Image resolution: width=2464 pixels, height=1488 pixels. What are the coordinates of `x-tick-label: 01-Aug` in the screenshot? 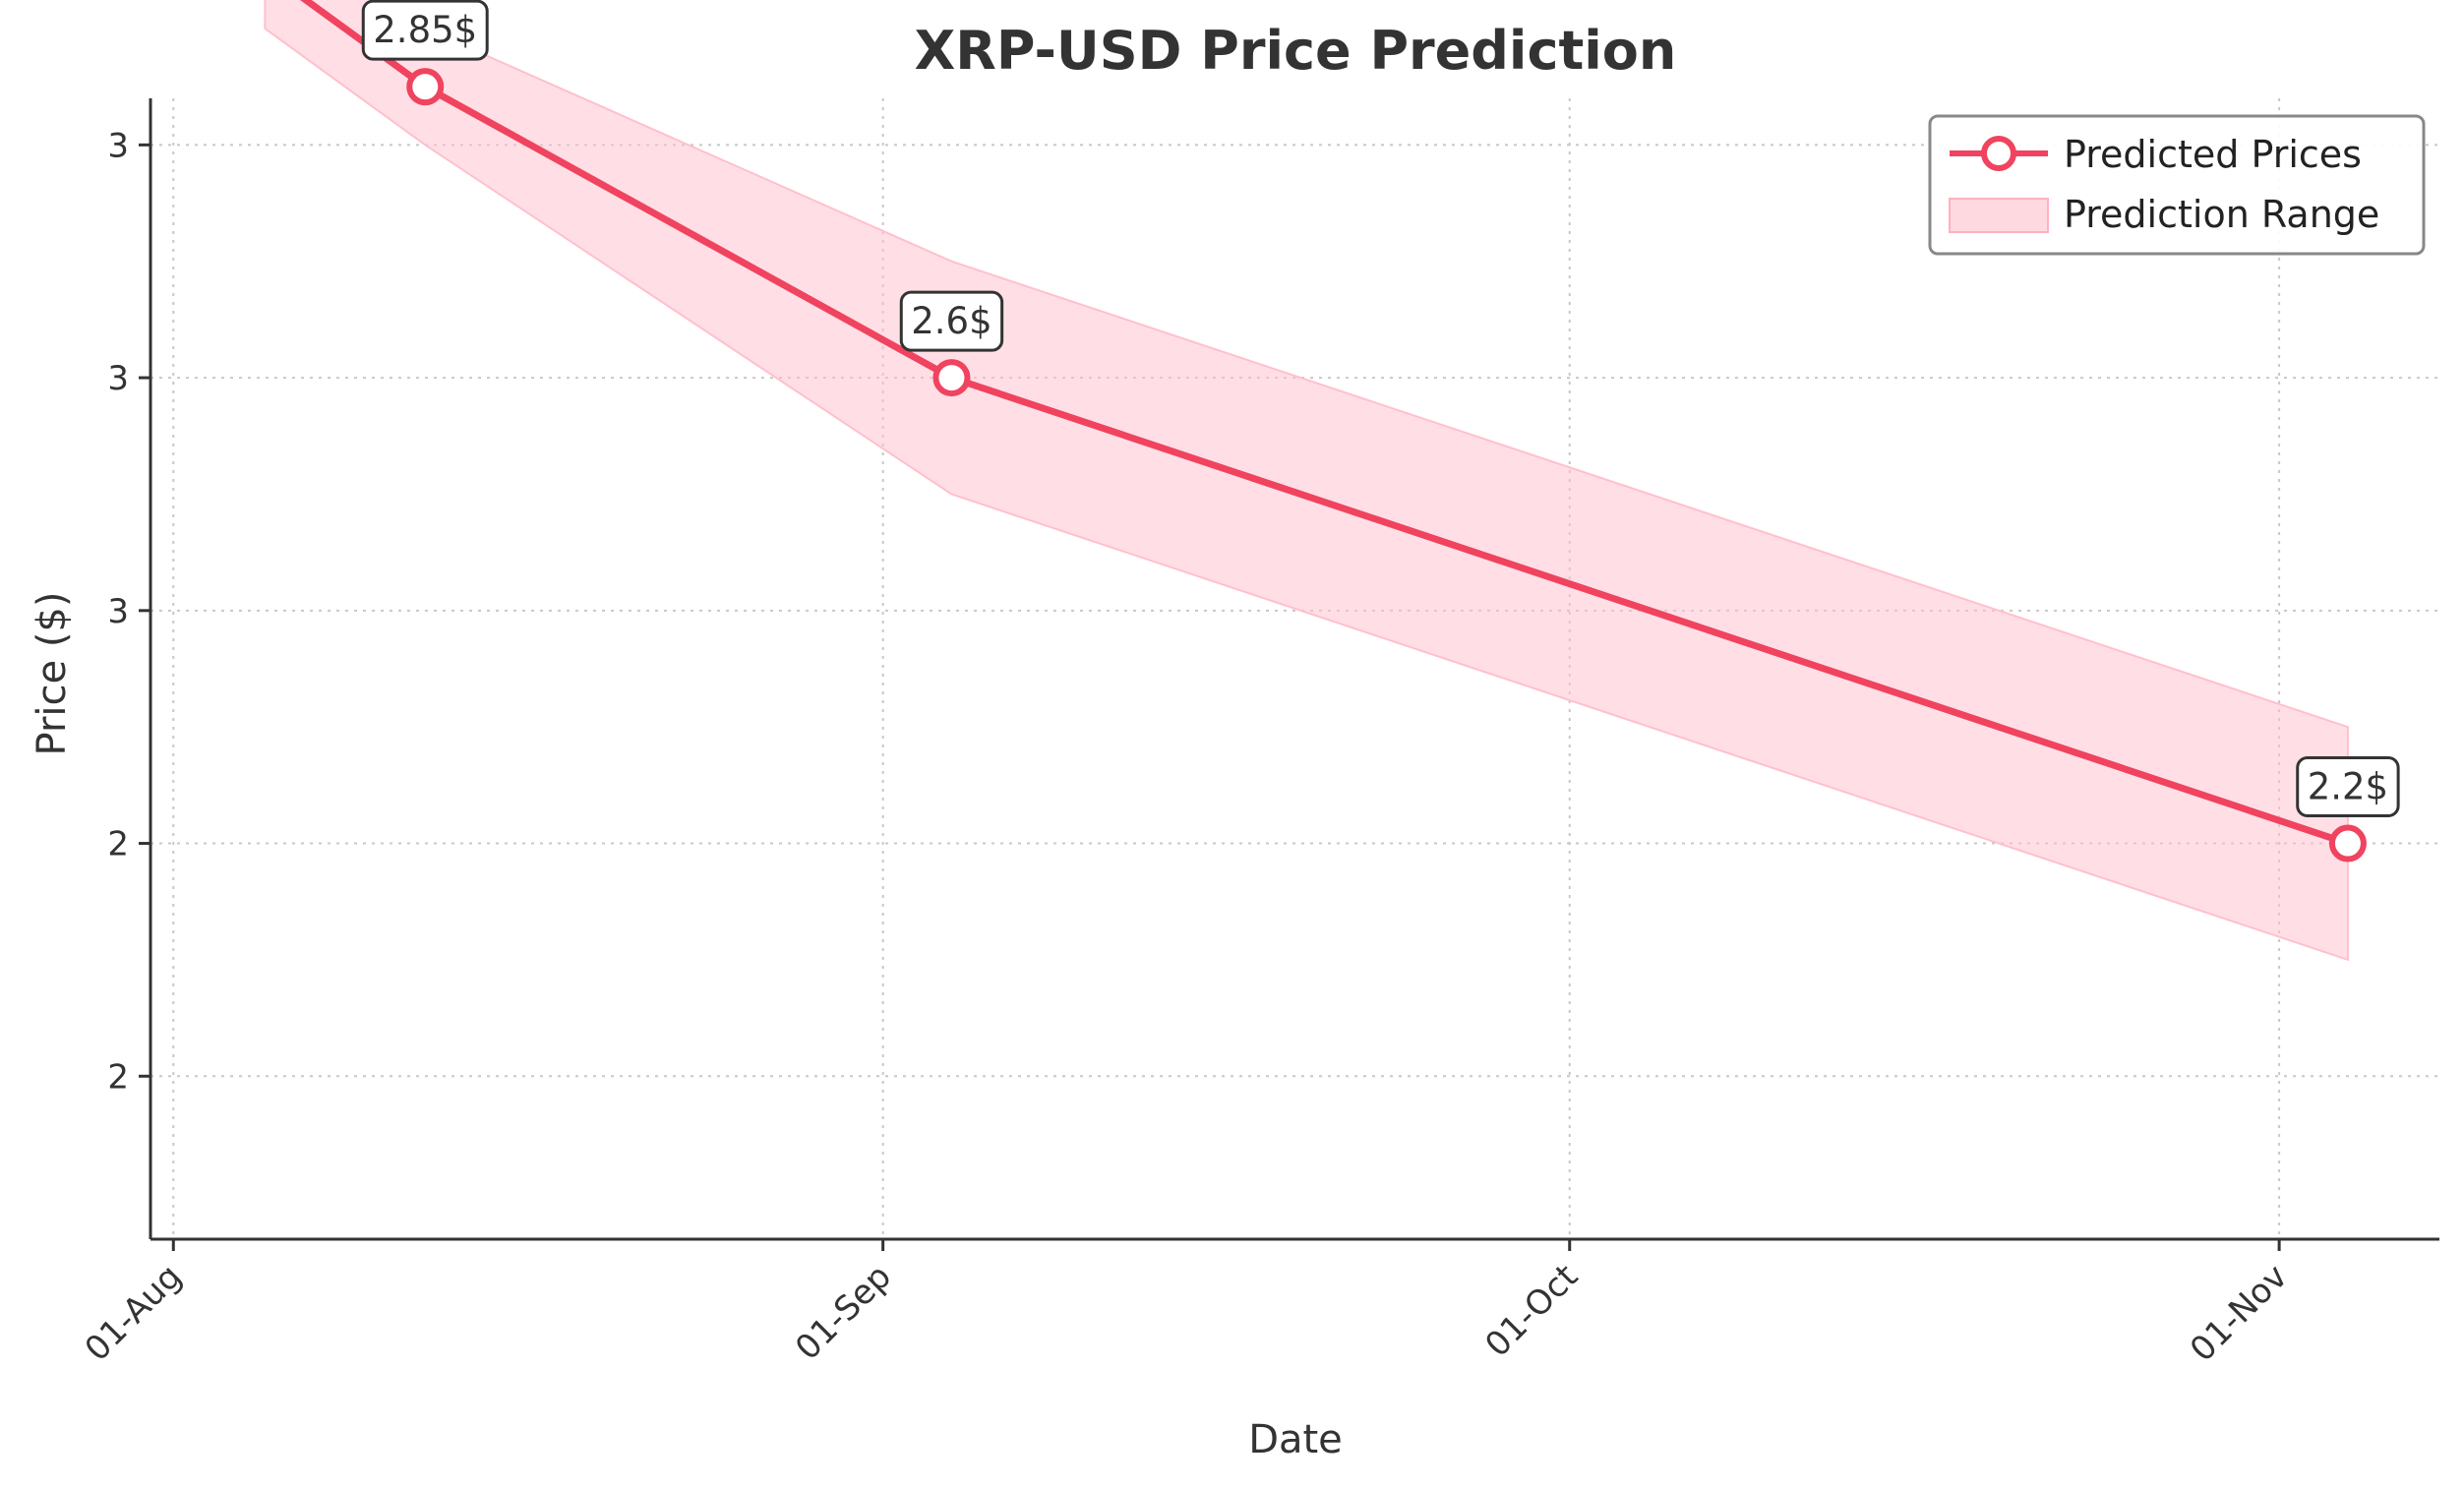 It's located at (134, 1313).